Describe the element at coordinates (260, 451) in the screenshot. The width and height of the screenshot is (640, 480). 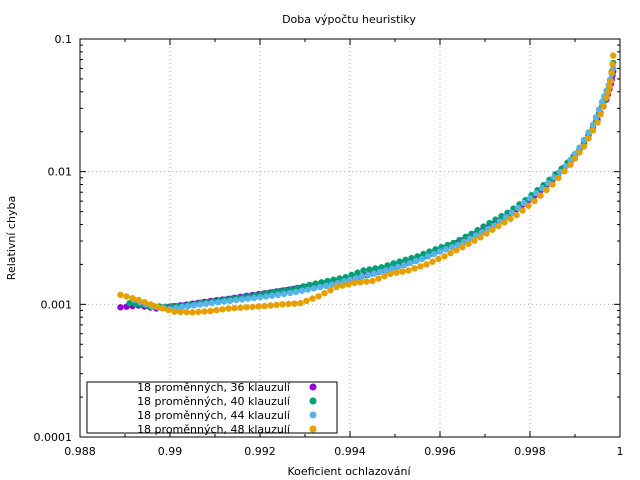
I see `x-tick-label: 0.992` at that location.